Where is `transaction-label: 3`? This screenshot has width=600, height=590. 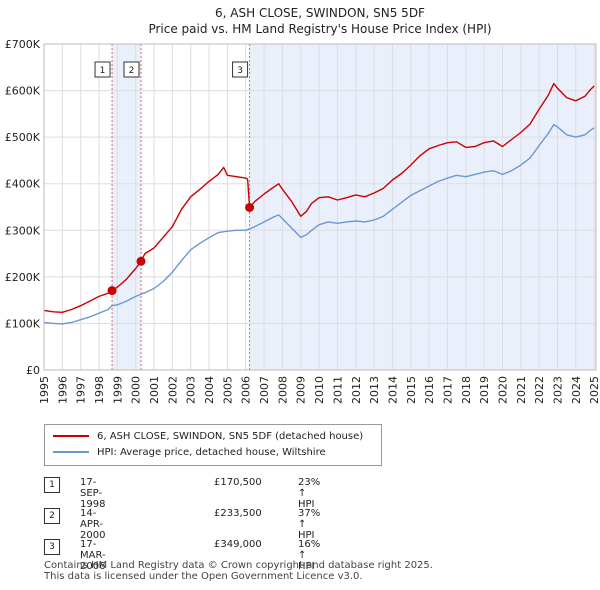 transaction-label: 3 is located at coordinates (240, 71).